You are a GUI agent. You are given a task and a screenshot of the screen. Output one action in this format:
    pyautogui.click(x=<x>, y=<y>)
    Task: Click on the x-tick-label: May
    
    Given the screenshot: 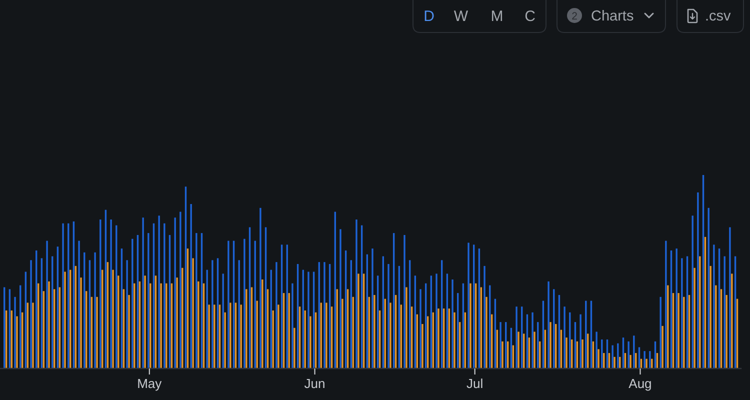 What is the action you would take?
    pyautogui.click(x=149, y=383)
    